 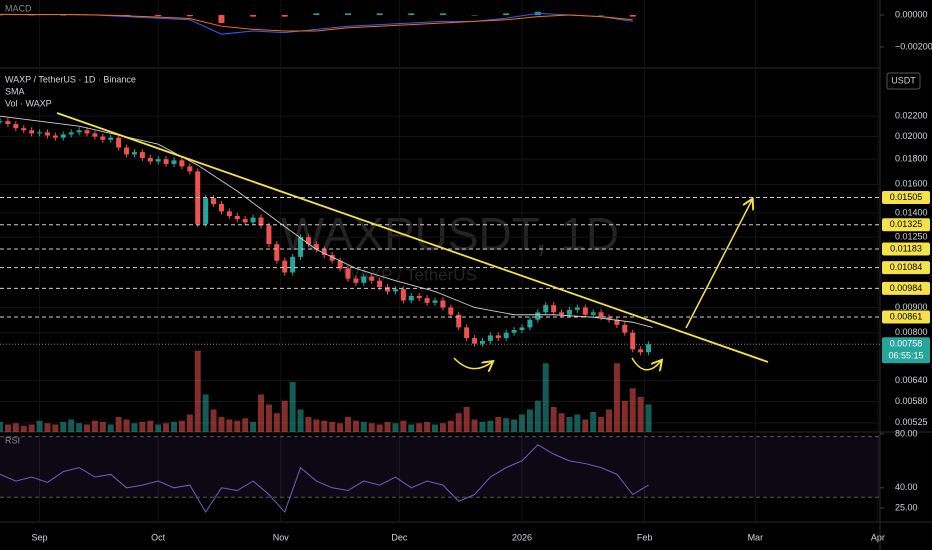 I want to click on y-tick-label: 80.00, so click(x=906, y=433).